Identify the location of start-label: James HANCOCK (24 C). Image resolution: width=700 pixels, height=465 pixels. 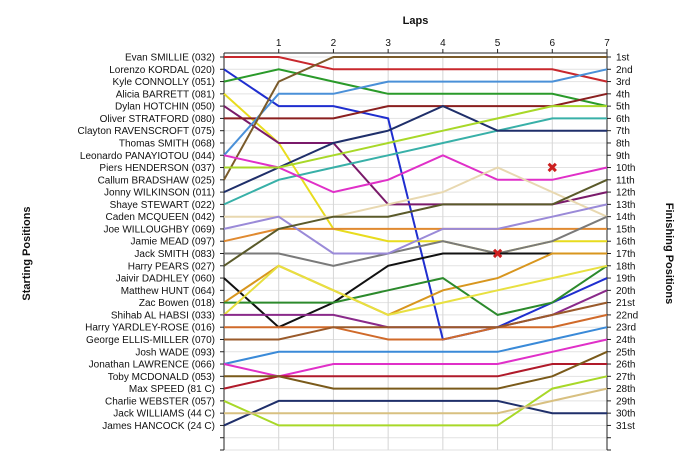
(158, 426).